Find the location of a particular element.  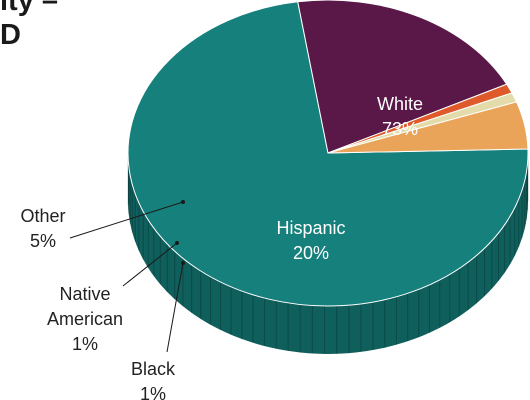

label-hispanic: Hispanic is located at coordinates (310, 228).